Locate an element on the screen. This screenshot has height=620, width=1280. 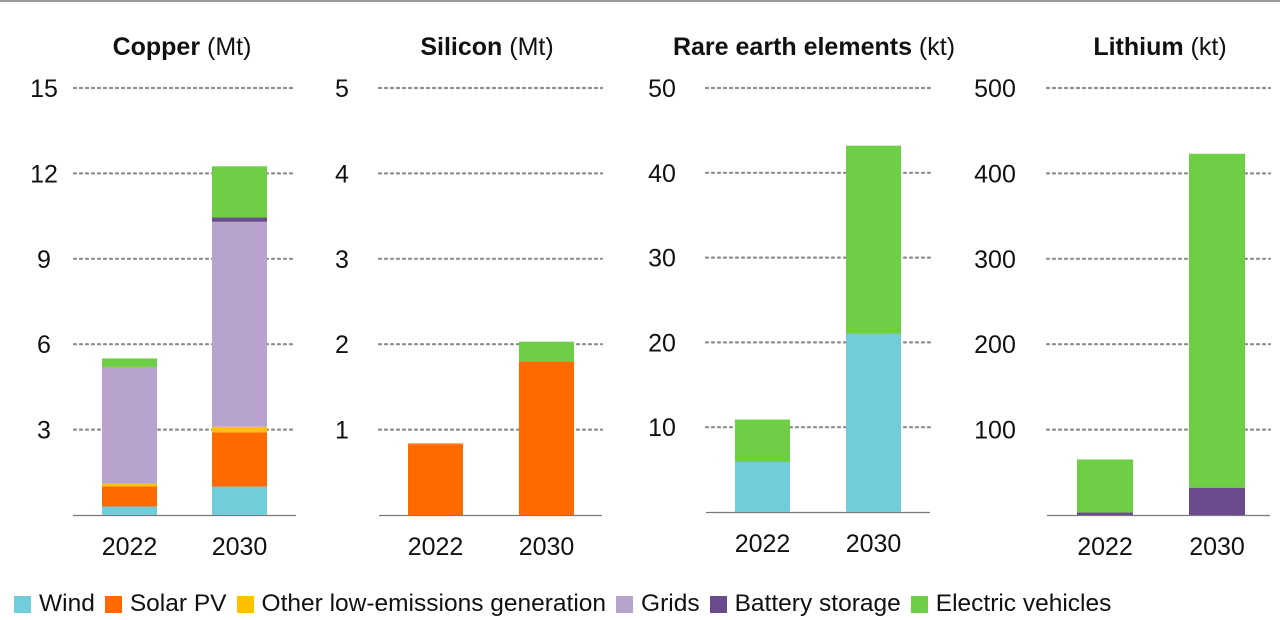
bar-copper-2030-battery-storage is located at coordinates (239, 219).